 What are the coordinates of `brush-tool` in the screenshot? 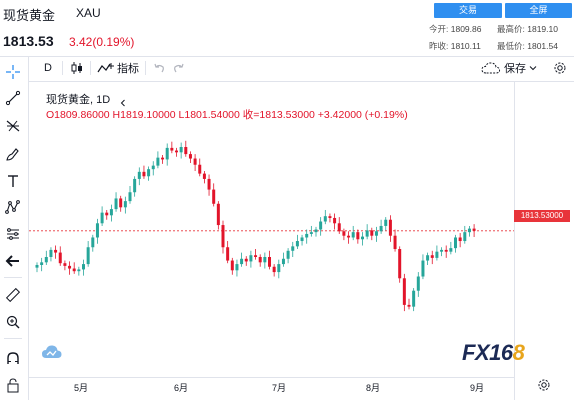 It's located at (13, 154).